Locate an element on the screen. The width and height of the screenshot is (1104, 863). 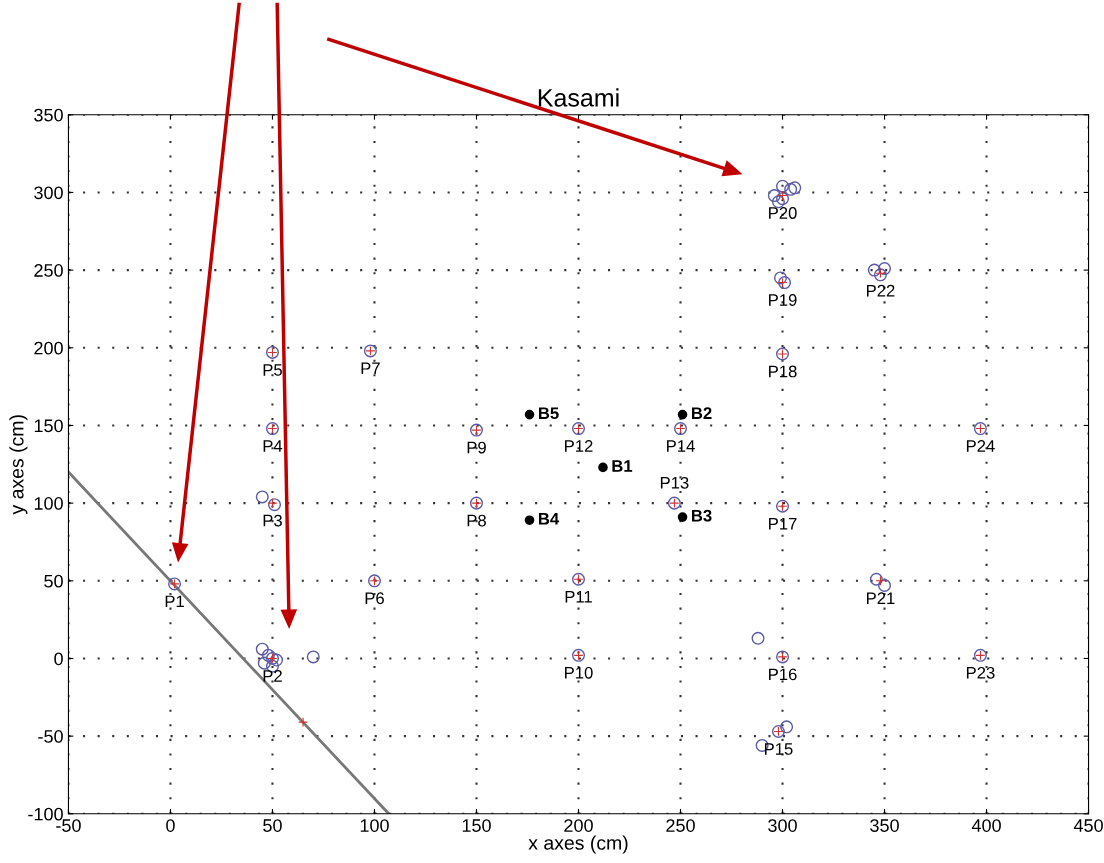
annotation: P12 is located at coordinates (579, 446).